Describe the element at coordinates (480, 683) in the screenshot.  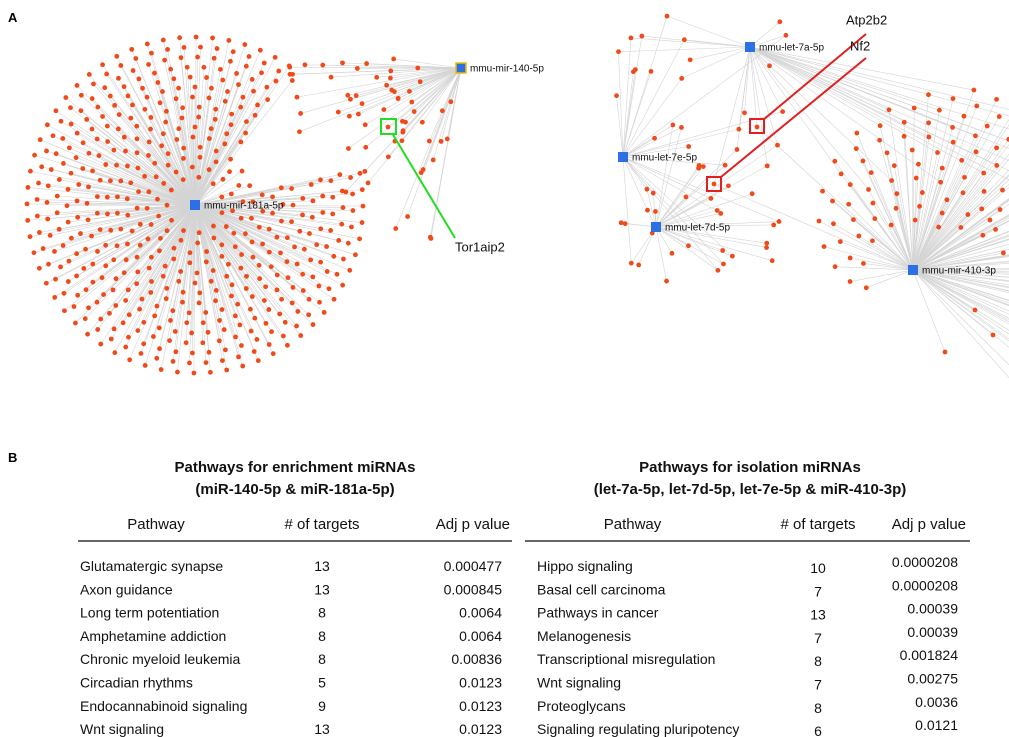
I see `cell: 0.0123` at that location.